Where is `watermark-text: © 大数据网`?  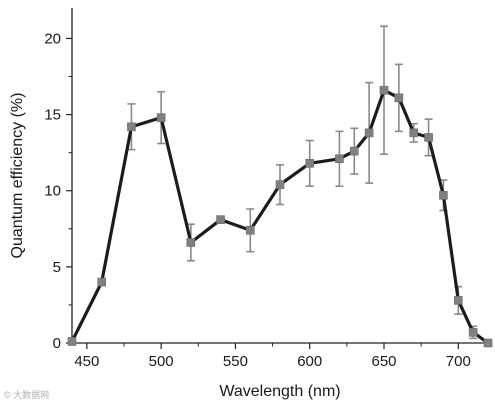
watermark-text: © 大数据网 is located at coordinates (26, 394).